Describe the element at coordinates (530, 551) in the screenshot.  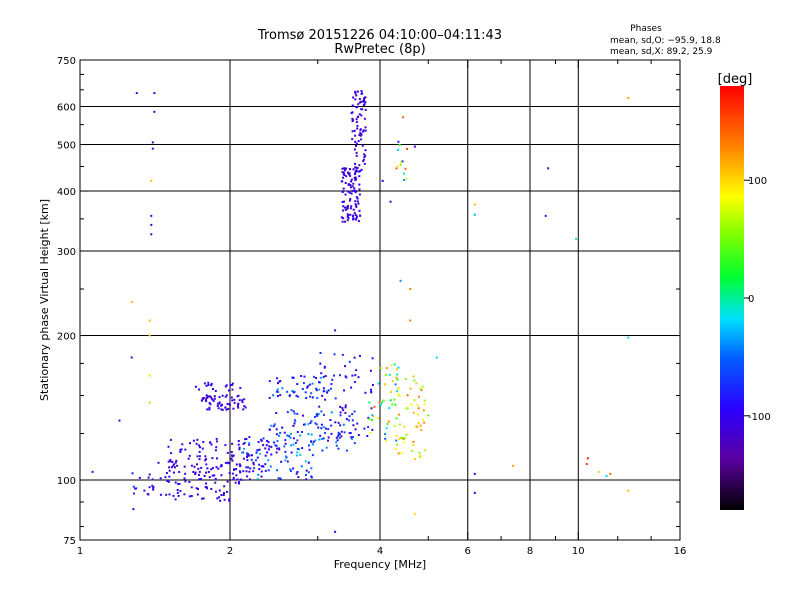
I see `x-tick-label: 8` at that location.